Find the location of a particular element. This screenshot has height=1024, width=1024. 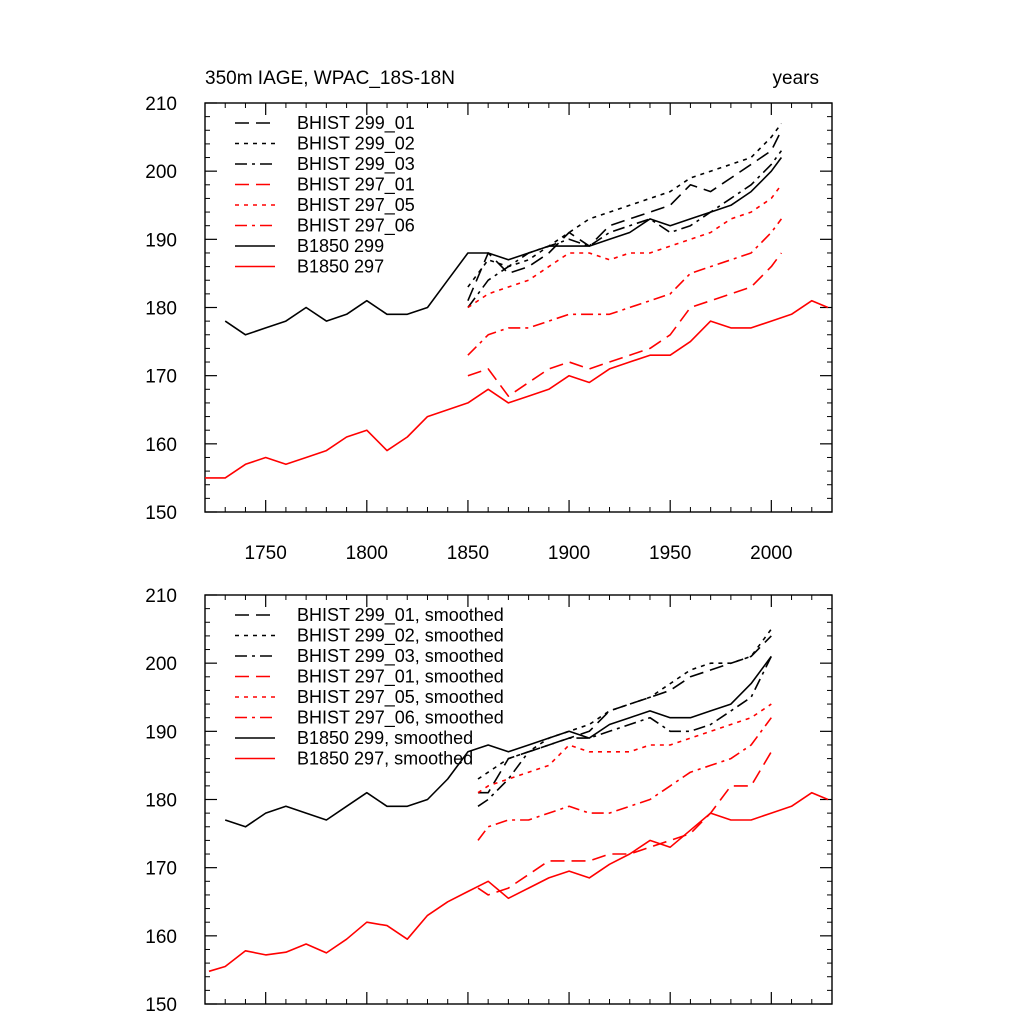

series-line-b1850-299-smoothed is located at coordinates (498, 741).